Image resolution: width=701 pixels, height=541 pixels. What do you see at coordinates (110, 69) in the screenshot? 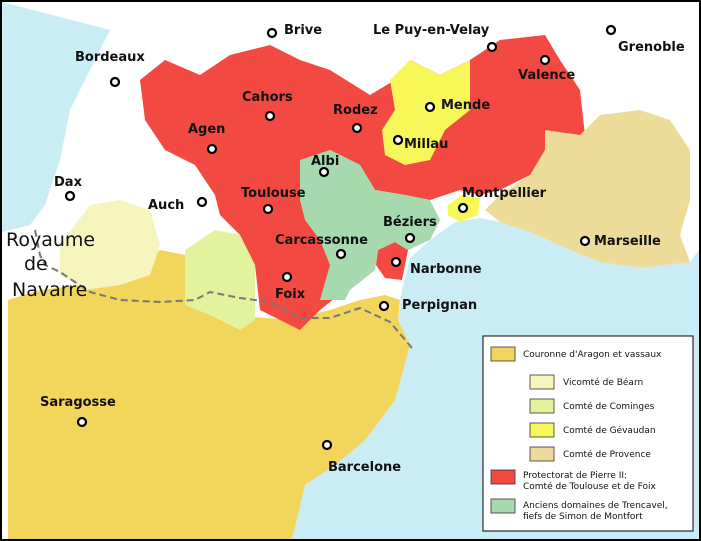
I see `city-bordeaux: Bordeaux` at bounding box center [110, 69].